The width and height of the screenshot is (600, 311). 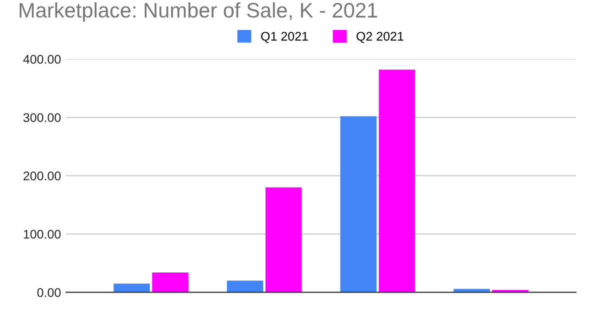 What do you see at coordinates (42, 59) in the screenshot?
I see `y-tick-label: 400.00` at bounding box center [42, 59].